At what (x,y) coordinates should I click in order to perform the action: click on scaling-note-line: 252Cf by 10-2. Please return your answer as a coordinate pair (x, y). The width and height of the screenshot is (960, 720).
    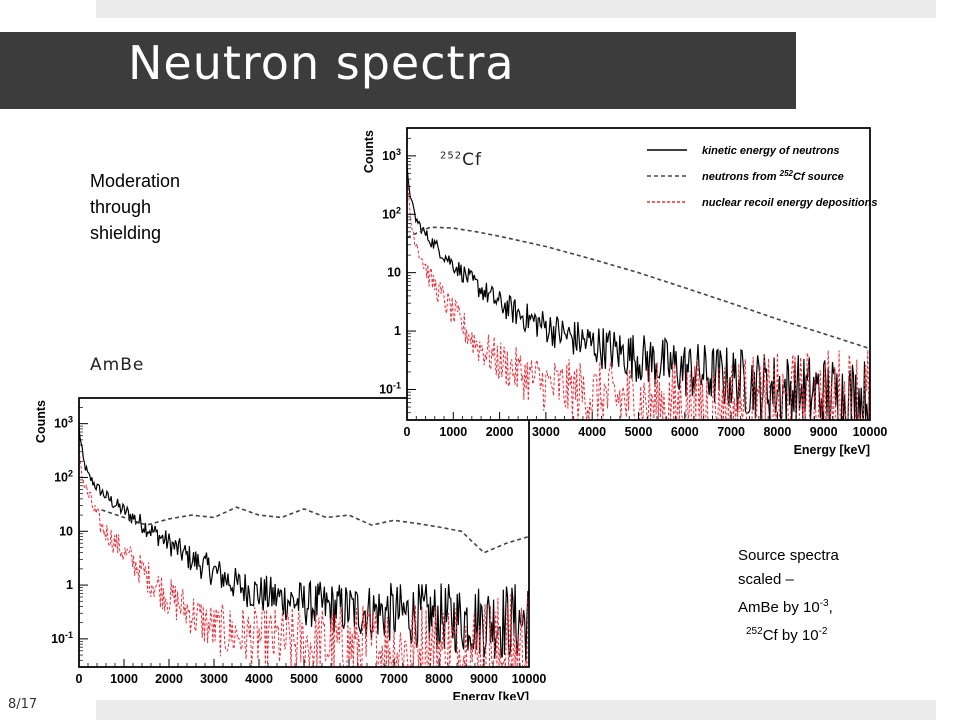
    Looking at the image, I should click on (788, 634).